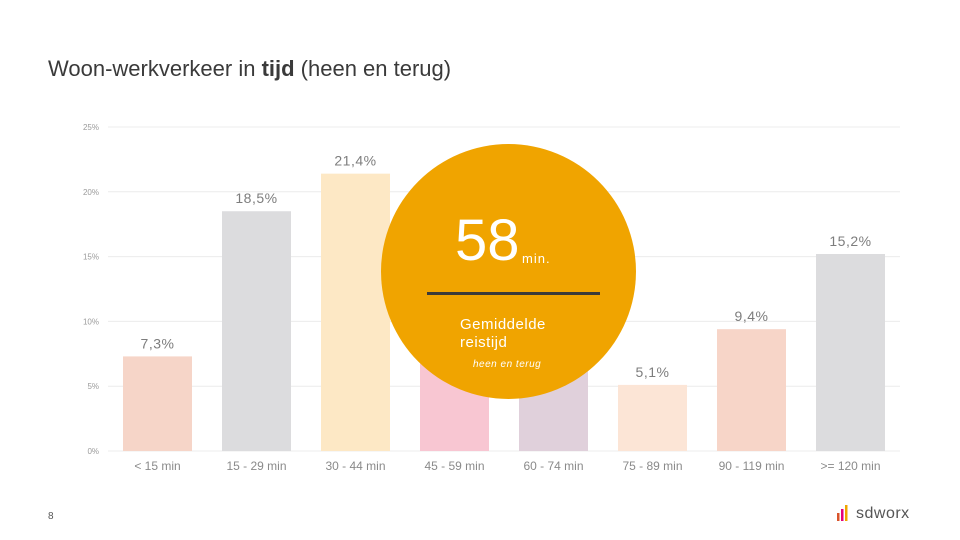 The height and width of the screenshot is (540, 960). Describe the element at coordinates (487, 240) in the screenshot. I see `average-time-value: 58` at that location.